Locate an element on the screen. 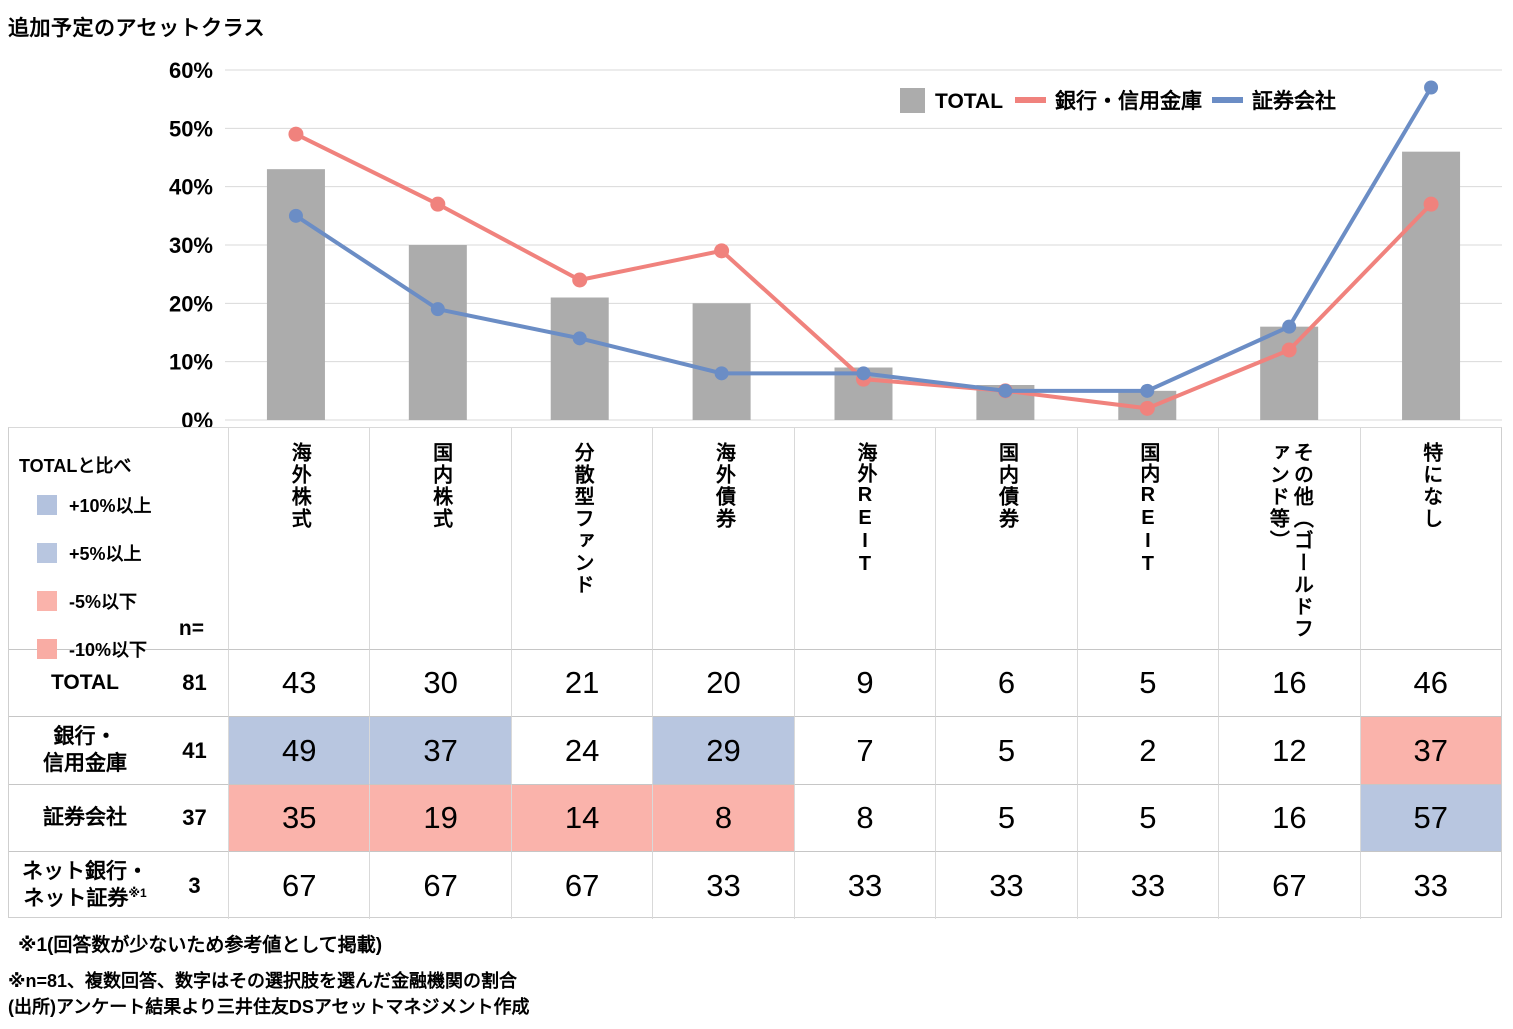 This screenshot has height=1029, width=1513. value-cell: 46 is located at coordinates (1430, 682).